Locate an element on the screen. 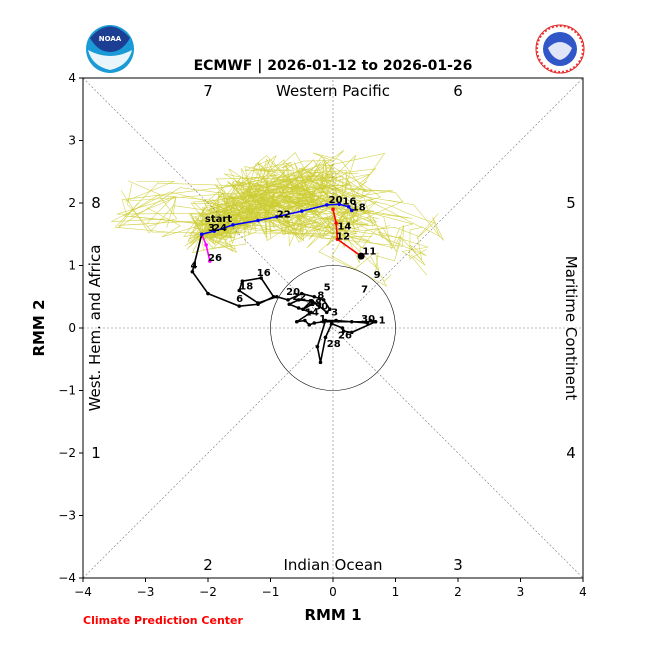  phase-number-3: 3 is located at coordinates (458, 565).